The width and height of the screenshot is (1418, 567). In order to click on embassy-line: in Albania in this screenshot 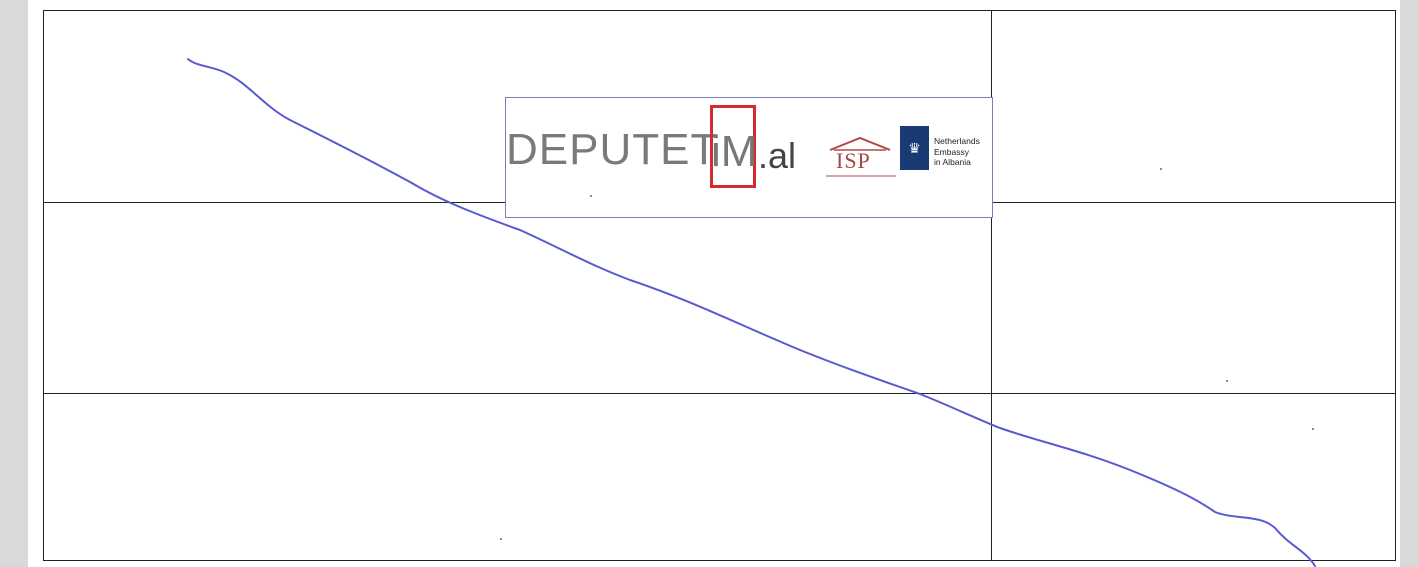, I will do `click(952, 162)`.